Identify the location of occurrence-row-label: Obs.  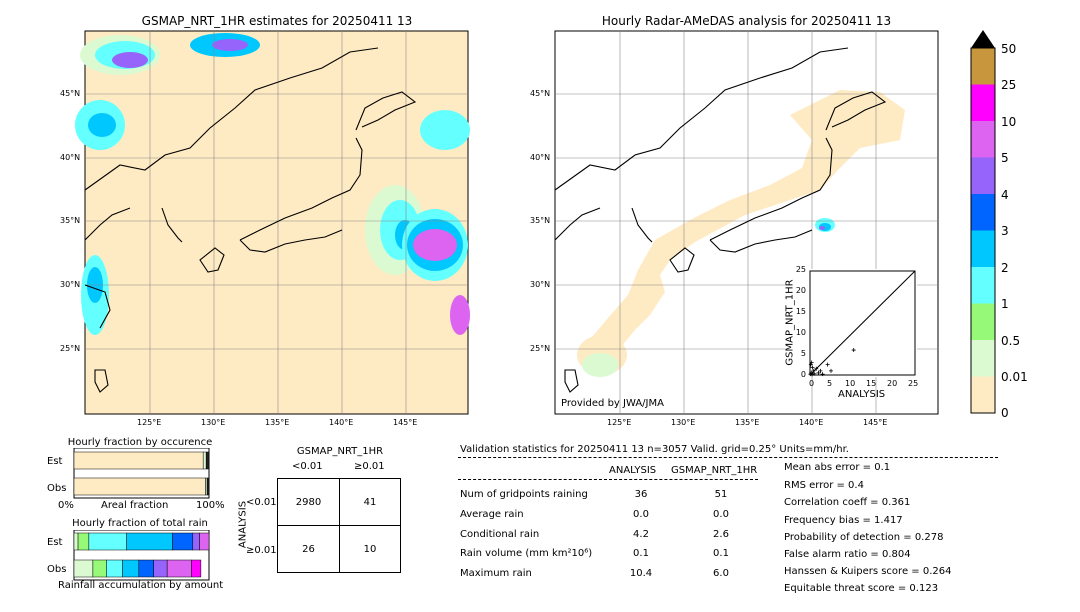
(57, 488).